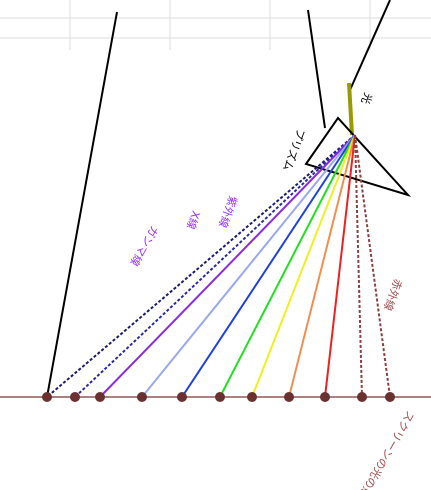  Describe the element at coordinates (358, 157) in the screenshot. I see `prism` at that location.